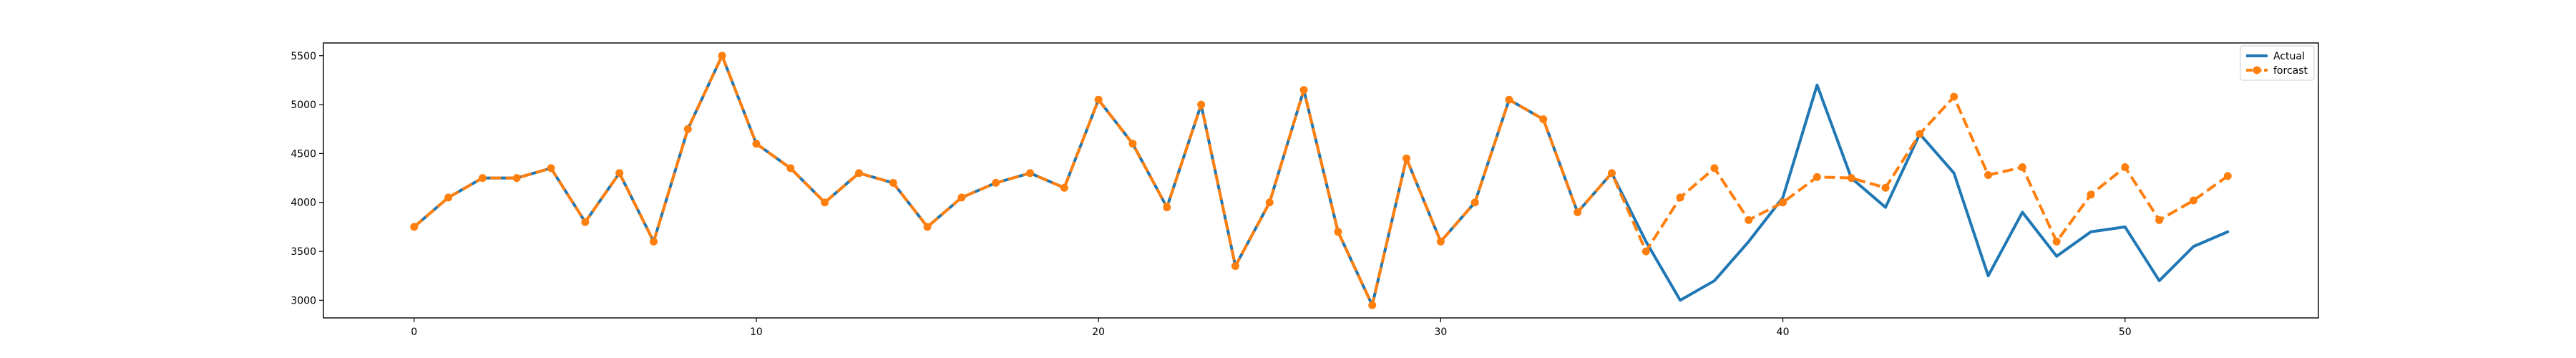 The height and width of the screenshot is (358, 2576). What do you see at coordinates (2125, 332) in the screenshot?
I see `x-tick-label: 50` at bounding box center [2125, 332].